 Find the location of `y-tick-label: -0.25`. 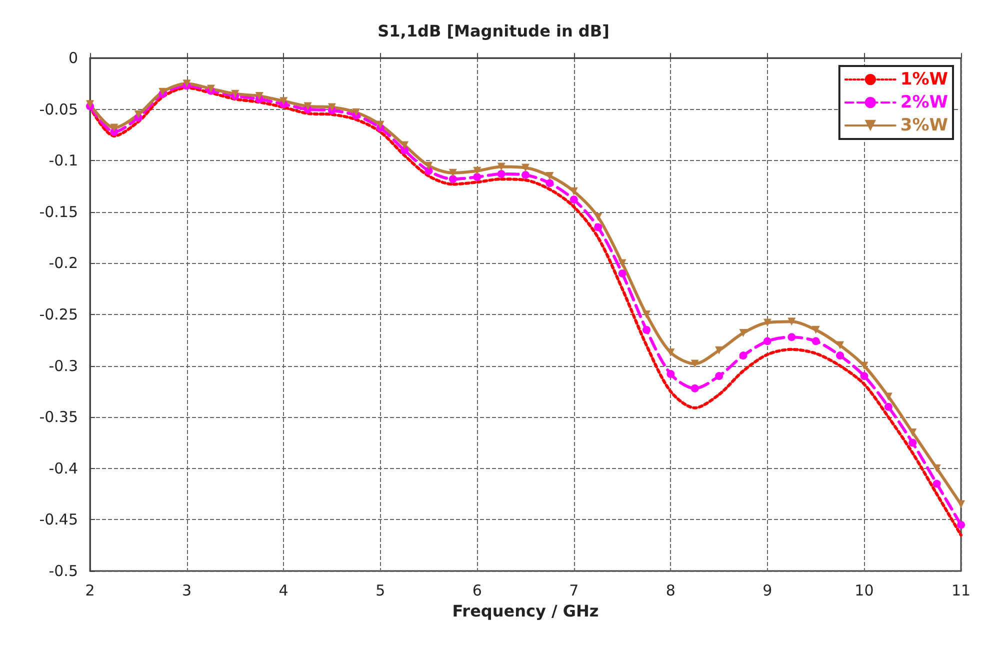

y-tick-label: -0.25 is located at coordinates (58, 315).